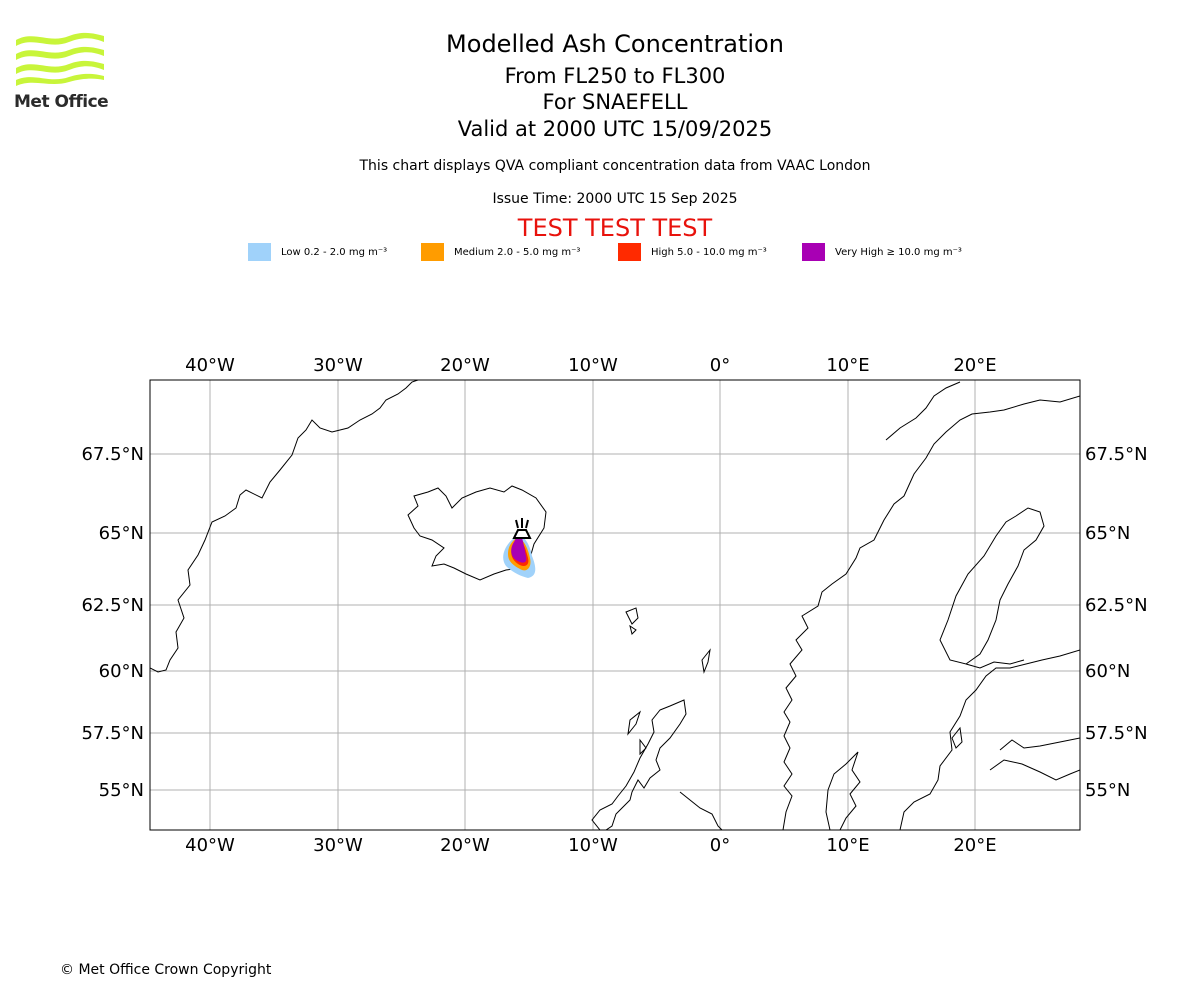  I want to click on legend-item-very-high: Very High ≥ 10.0 mg m⁻³, so click(882, 252).